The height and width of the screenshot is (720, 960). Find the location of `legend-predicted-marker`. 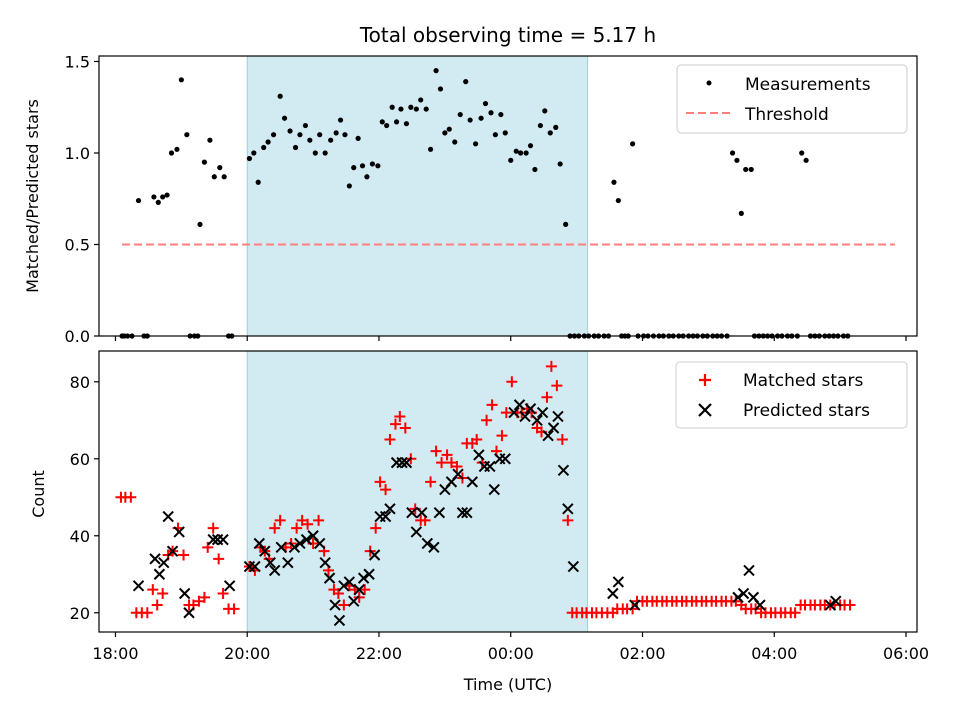

legend-predicted-marker is located at coordinates (705, 410).